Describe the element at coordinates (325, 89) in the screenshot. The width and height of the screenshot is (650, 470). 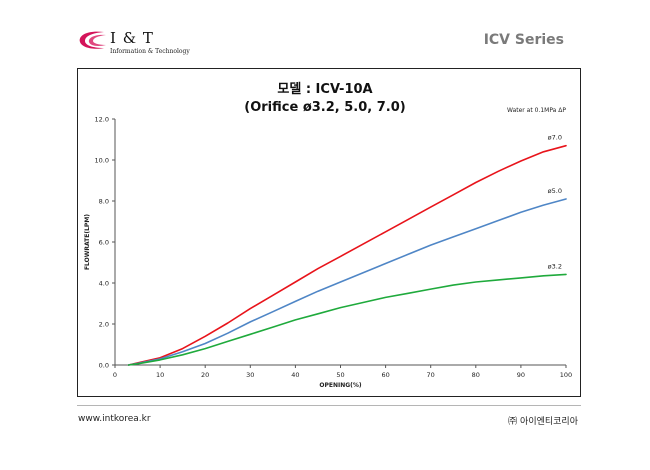
I see `chart-title: 모델 : ICV-10A` at that location.